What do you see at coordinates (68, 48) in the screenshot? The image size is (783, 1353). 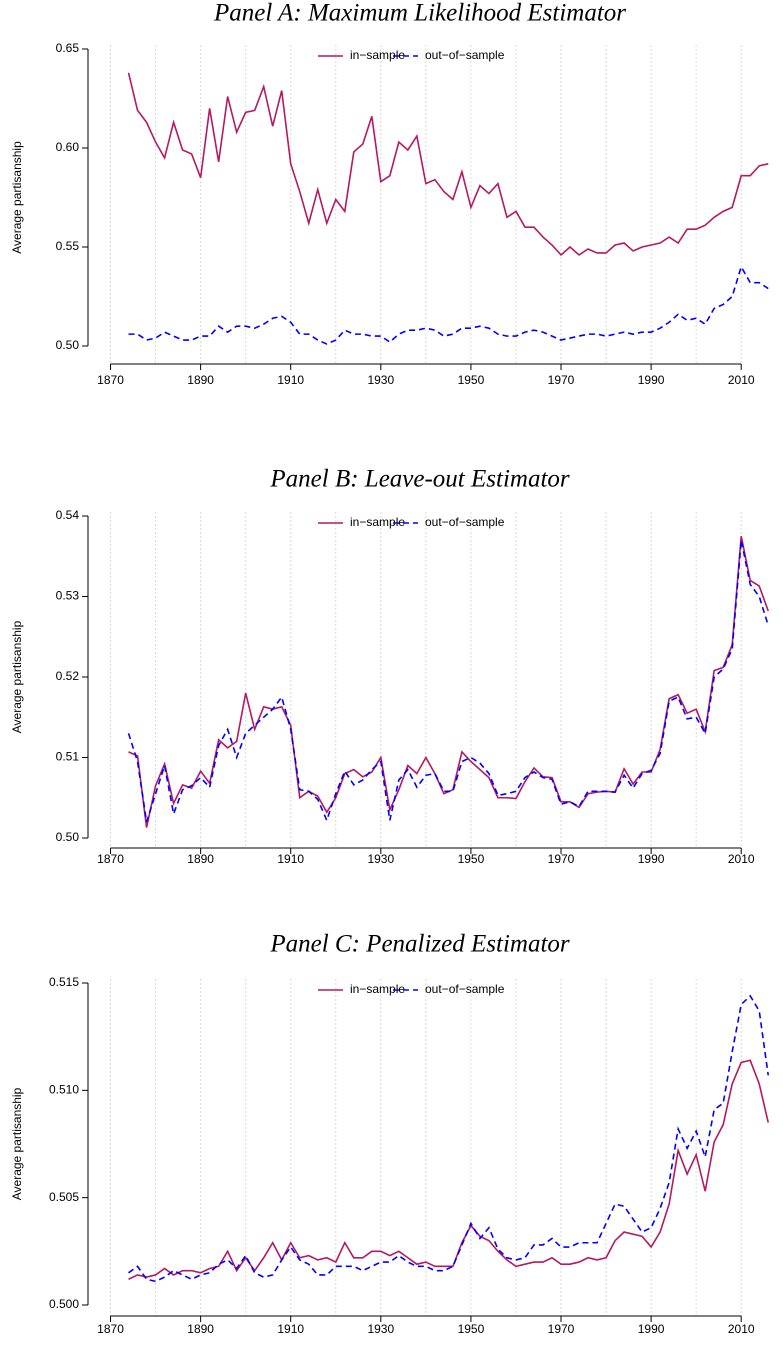 I see `y-tick-label: 0.65` at bounding box center [68, 48].